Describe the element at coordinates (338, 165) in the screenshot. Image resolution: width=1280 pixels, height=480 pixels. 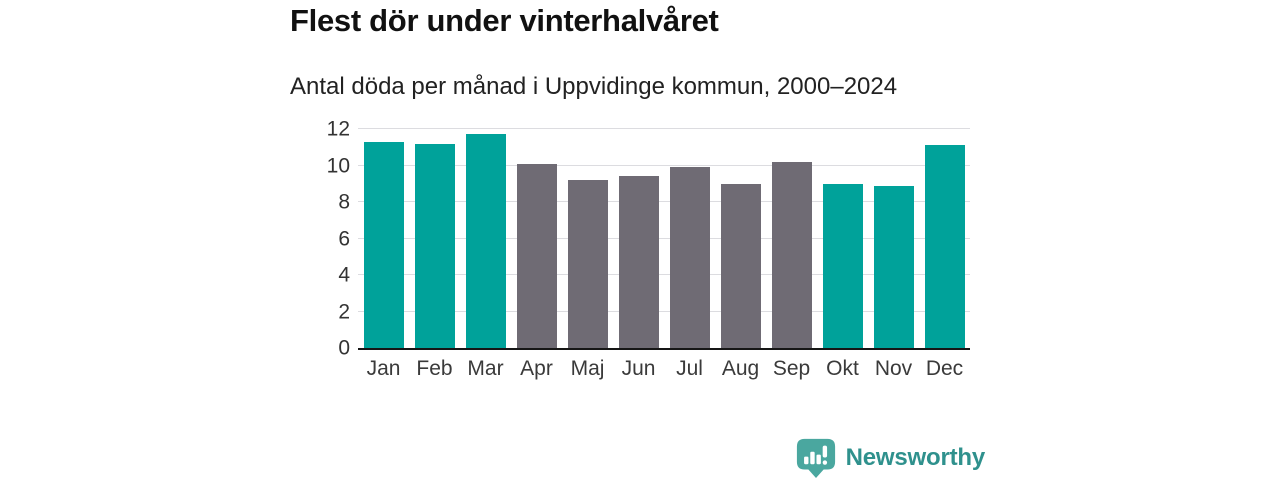
I see `y-tick-label-10: 10` at that location.